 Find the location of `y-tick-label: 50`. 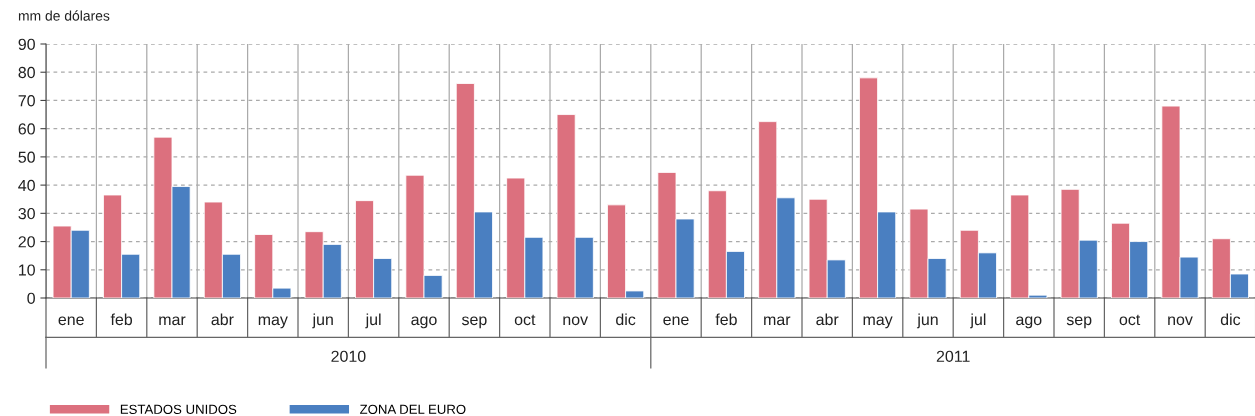

y-tick-label: 50 is located at coordinates (26, 157).